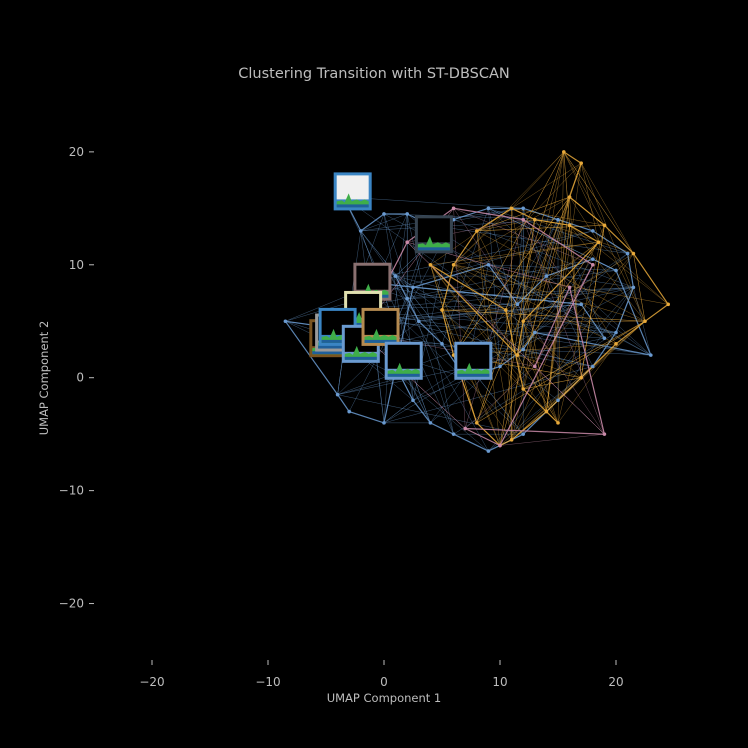 Image resolution: width=748 pixels, height=748 pixels. I want to click on y-tick-label: 20, so click(76, 152).